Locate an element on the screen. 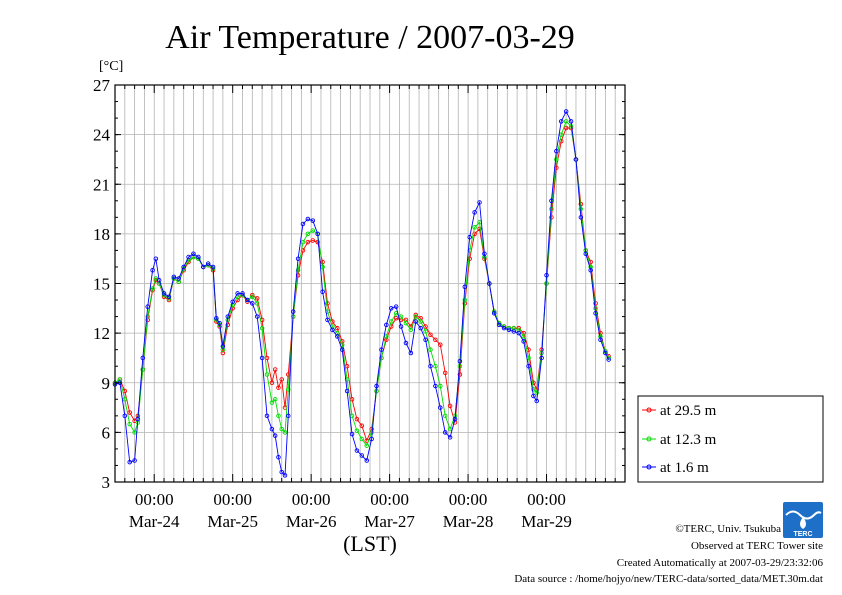 The height and width of the screenshot is (595, 842). x-tick-date-label: Mar-25 is located at coordinates (232, 521).